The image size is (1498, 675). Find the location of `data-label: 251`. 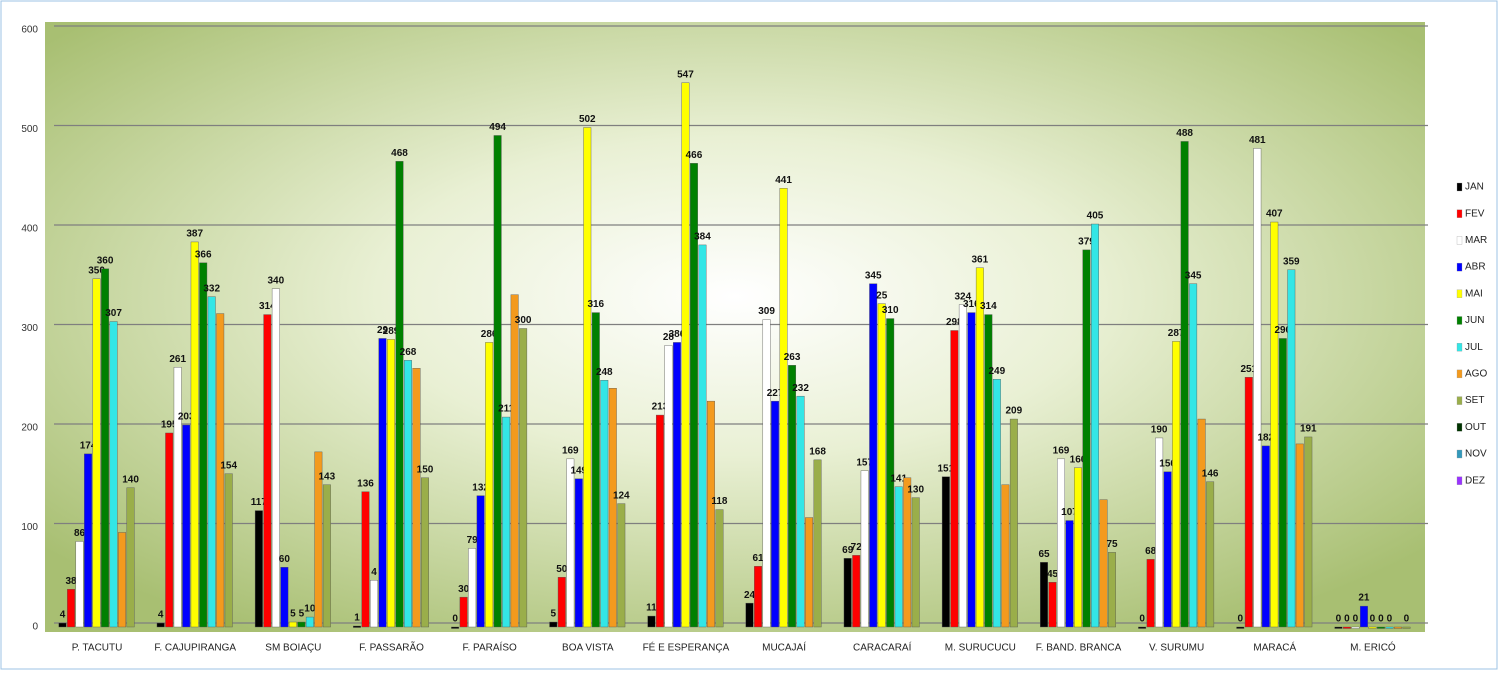

data-label: 251 is located at coordinates (1248, 369).